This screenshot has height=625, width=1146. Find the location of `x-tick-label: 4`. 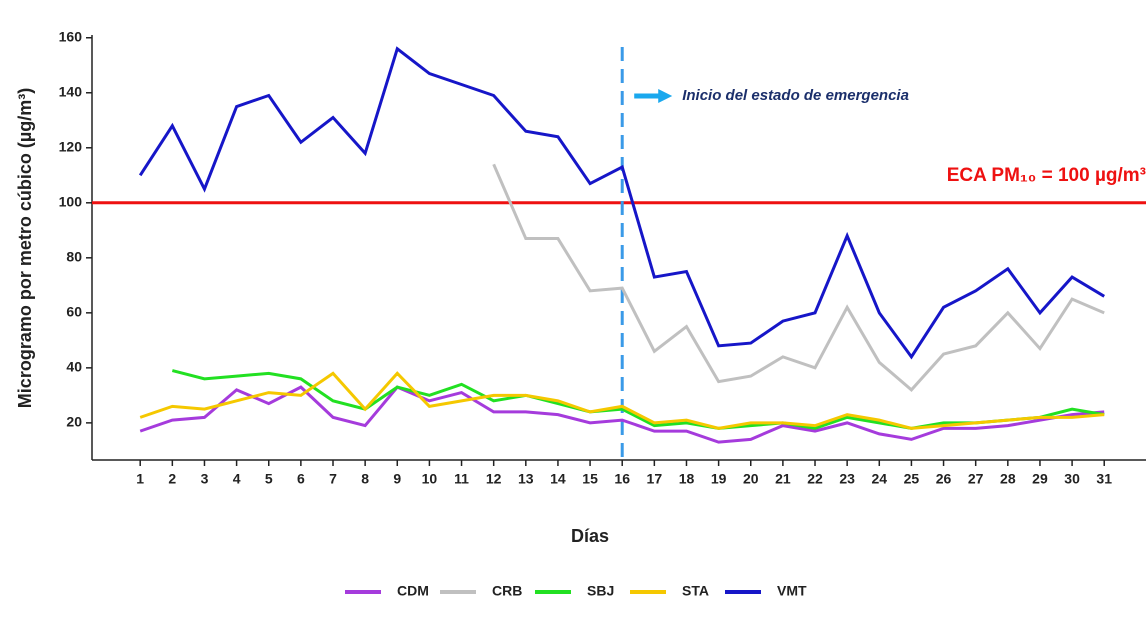

x-tick-label: 4 is located at coordinates (237, 479).